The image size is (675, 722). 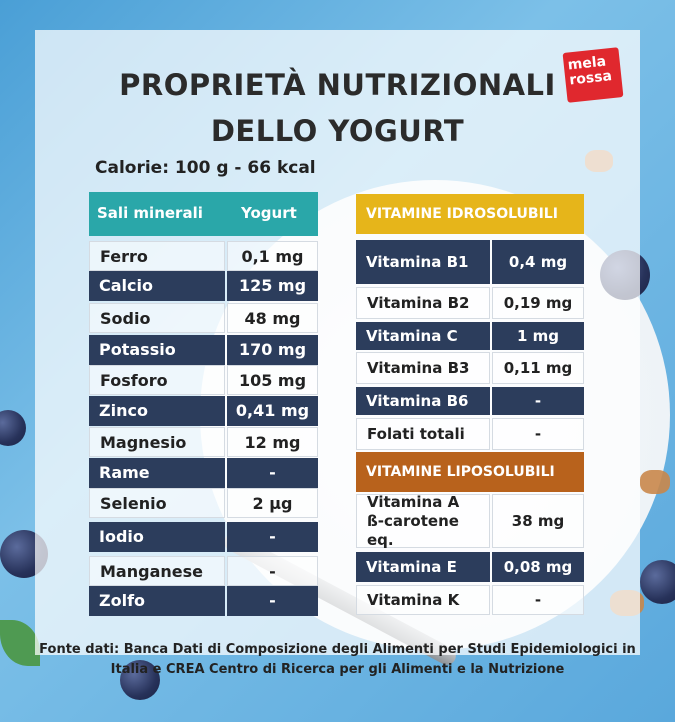 I want to click on mineral-value: 48 mg, so click(x=272, y=318).